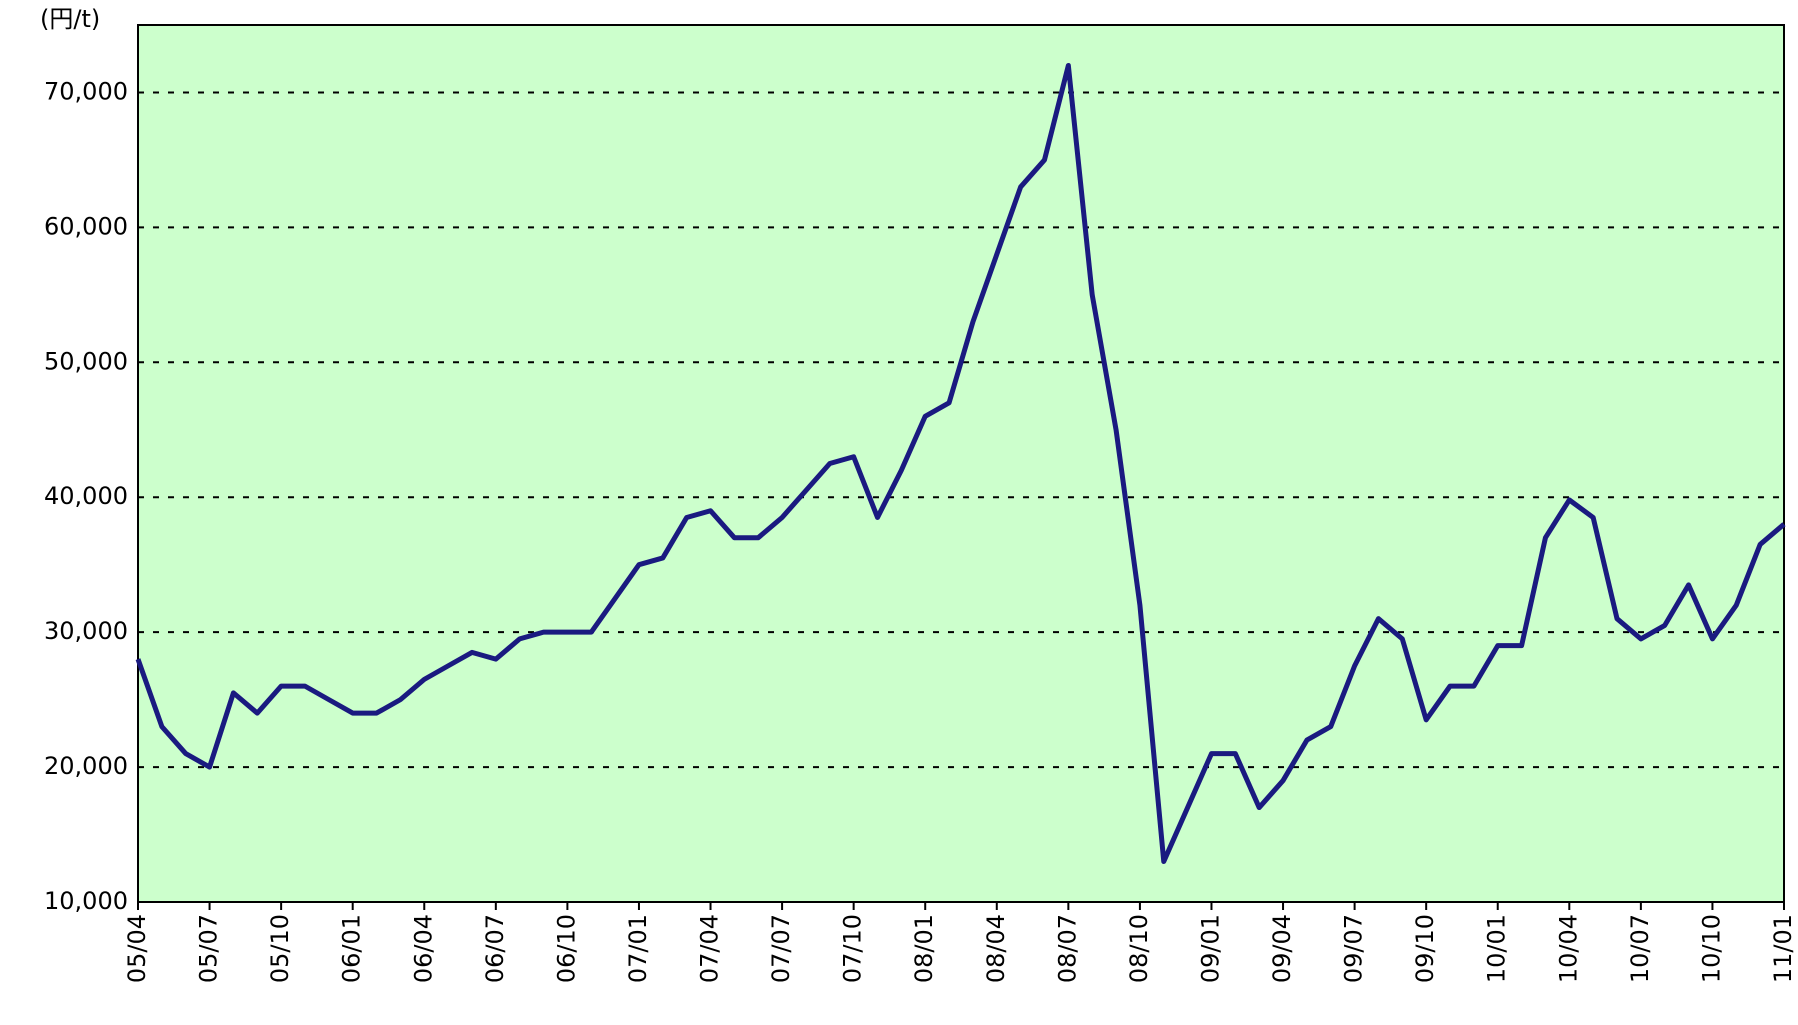  I want to click on x-tick-label: 10/10, so click(1711, 948).